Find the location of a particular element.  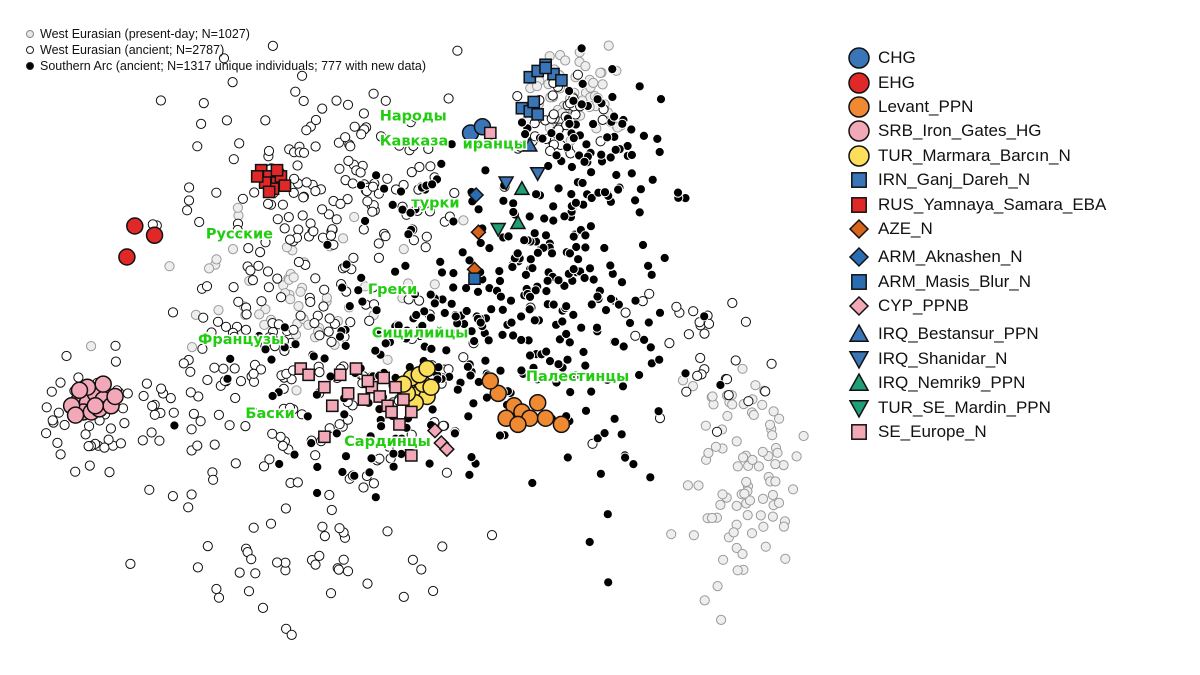

legend-marker is located at coordinates (859, 257).